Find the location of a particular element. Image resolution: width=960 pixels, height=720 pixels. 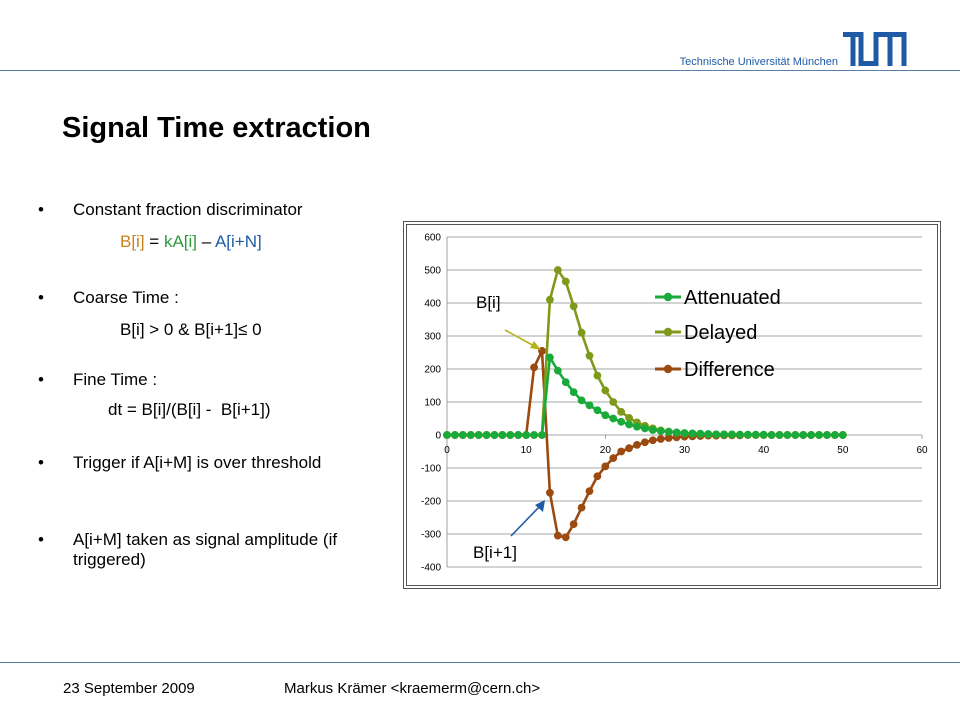

x-tick-label: 60 is located at coordinates (922, 450).